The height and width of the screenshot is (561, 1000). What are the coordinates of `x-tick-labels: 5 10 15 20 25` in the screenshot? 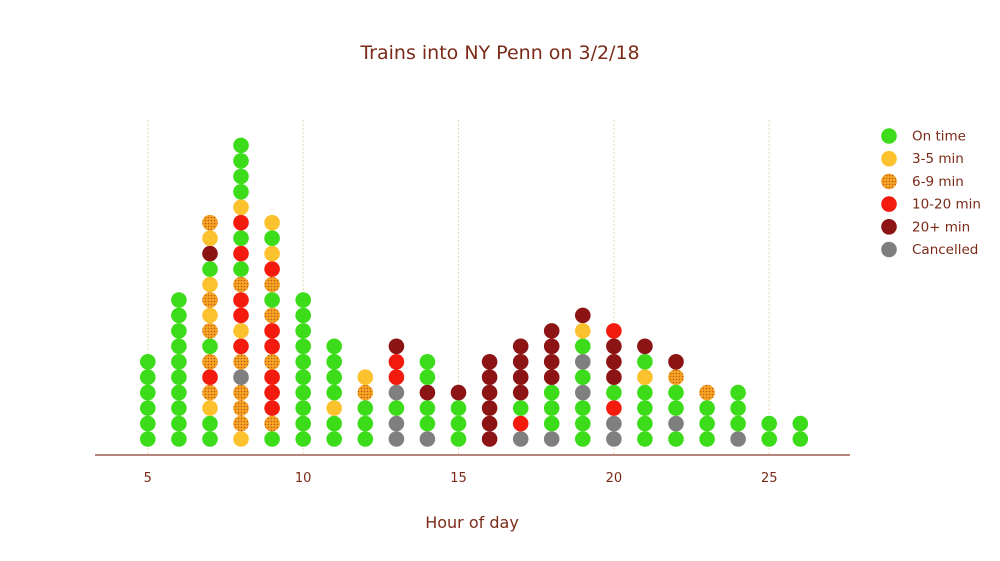 It's located at (461, 478).